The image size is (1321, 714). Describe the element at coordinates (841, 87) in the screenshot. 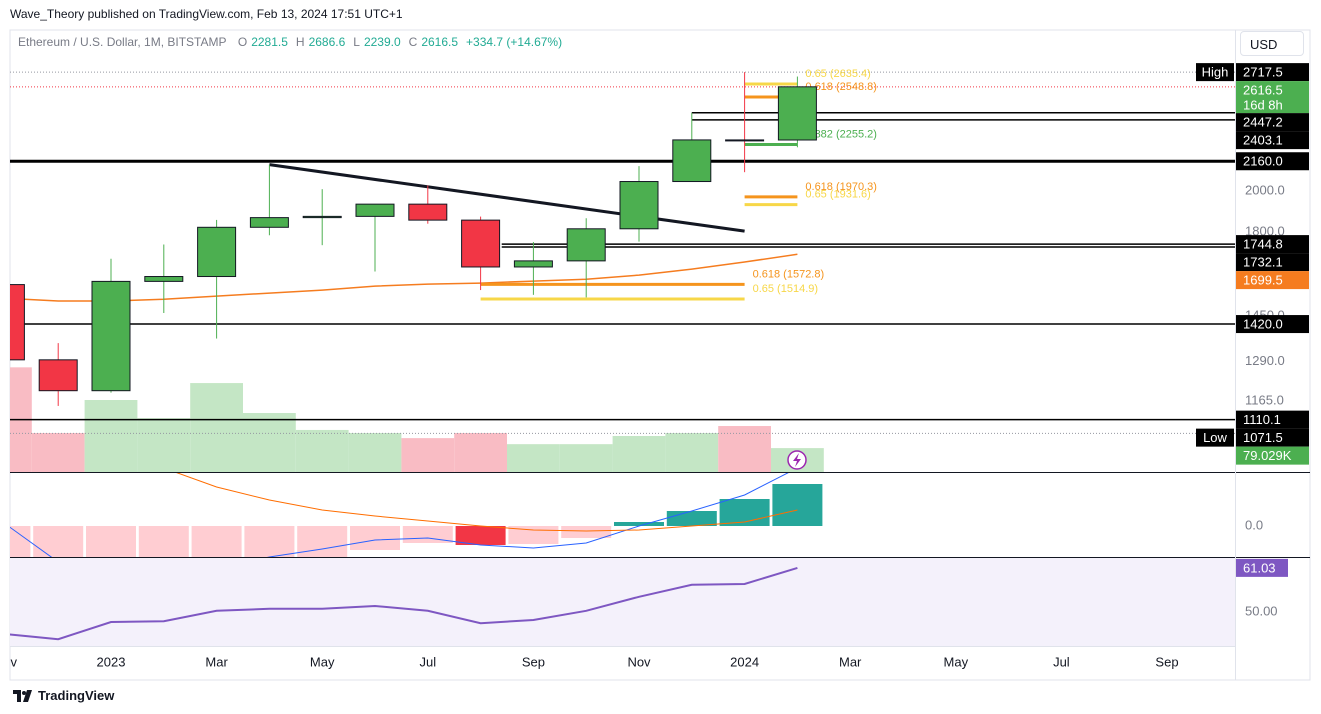

I see `fib-label: 0.618 (2548.8)` at that location.